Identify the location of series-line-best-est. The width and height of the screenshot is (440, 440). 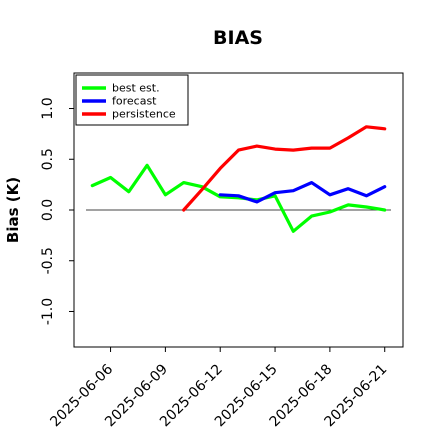
(238, 198).